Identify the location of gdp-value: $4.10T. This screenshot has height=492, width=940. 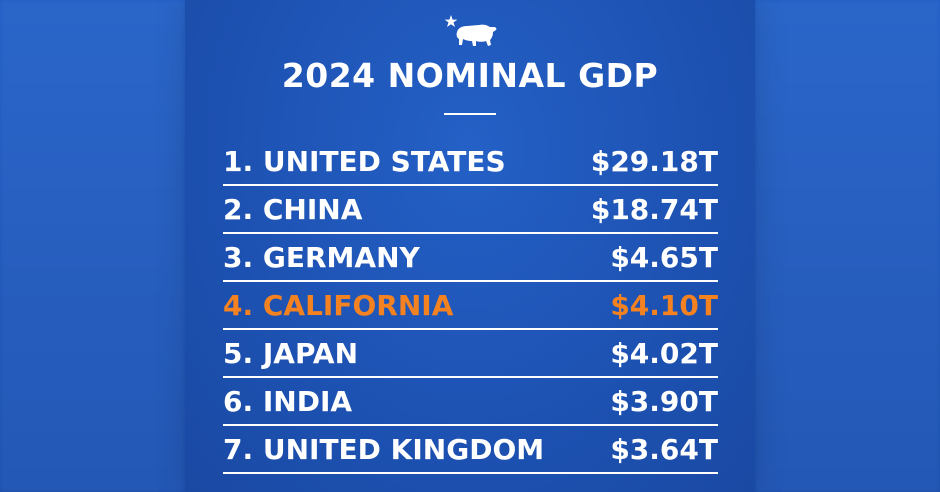
(664, 305).